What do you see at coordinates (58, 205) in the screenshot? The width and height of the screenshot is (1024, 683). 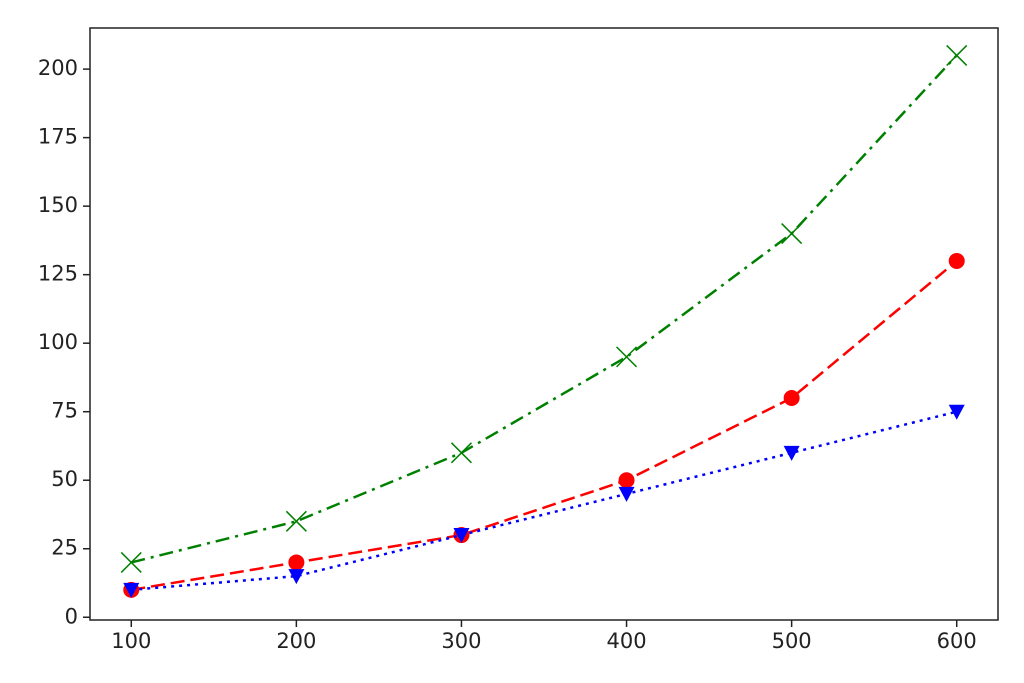 I see `y-tick-label: 150` at bounding box center [58, 205].